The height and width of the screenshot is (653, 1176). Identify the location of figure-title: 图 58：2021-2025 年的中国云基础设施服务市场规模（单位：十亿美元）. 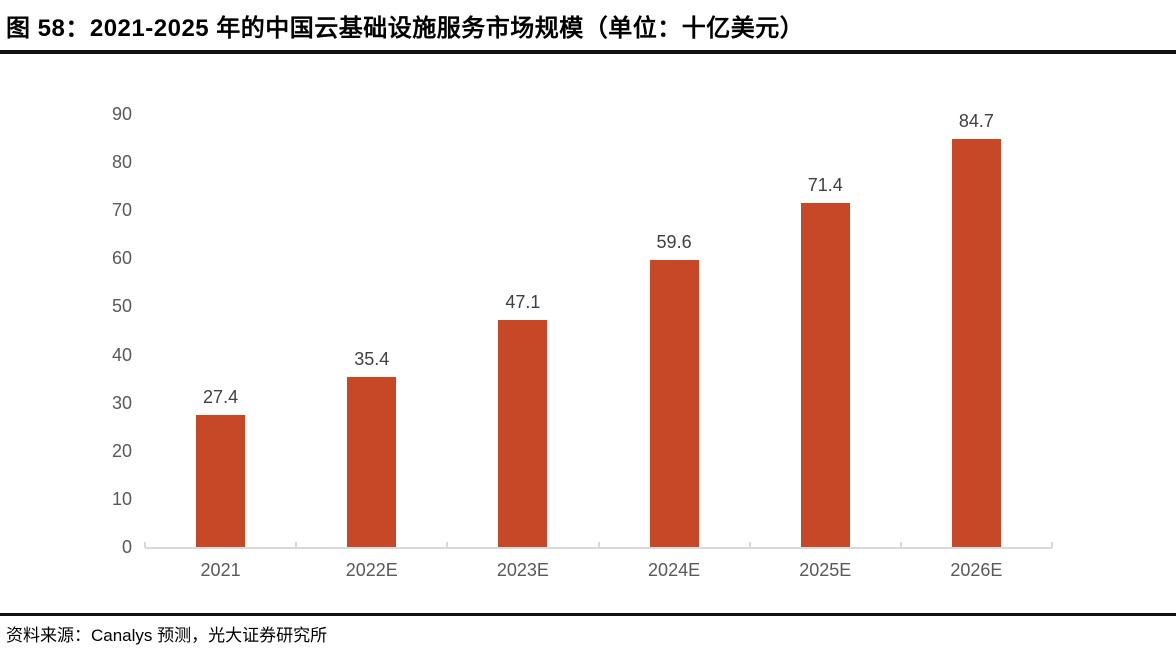
(405, 28).